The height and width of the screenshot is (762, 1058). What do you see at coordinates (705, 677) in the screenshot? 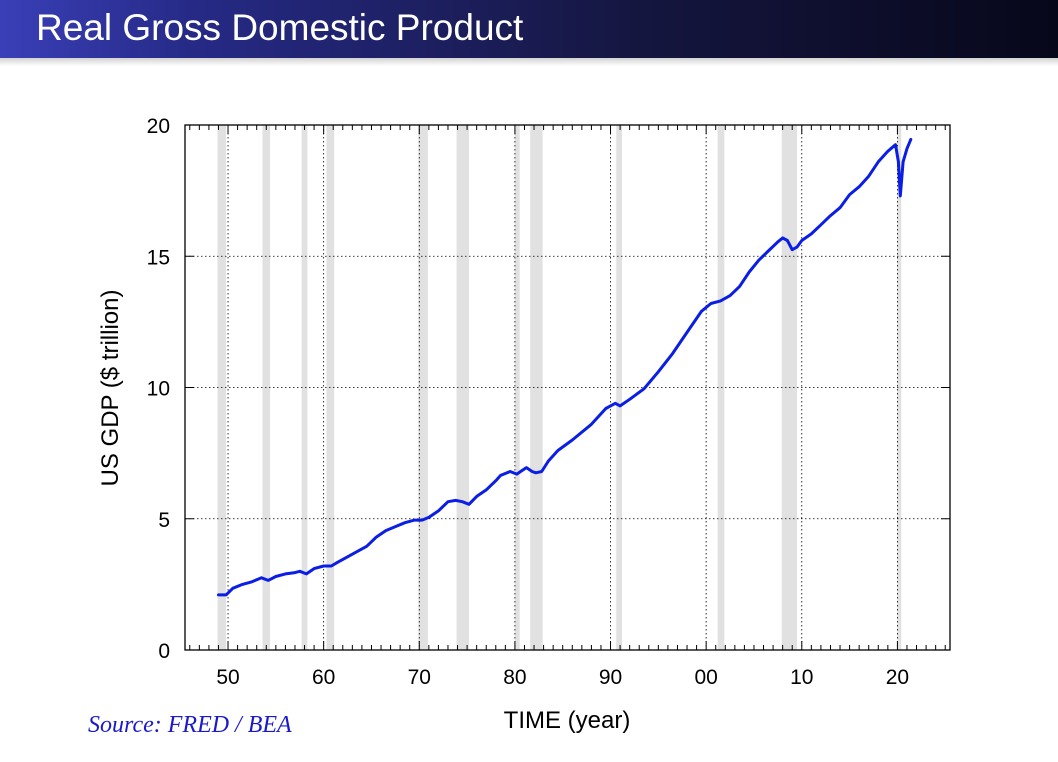
I see `x-tick-label: 00` at bounding box center [705, 677].